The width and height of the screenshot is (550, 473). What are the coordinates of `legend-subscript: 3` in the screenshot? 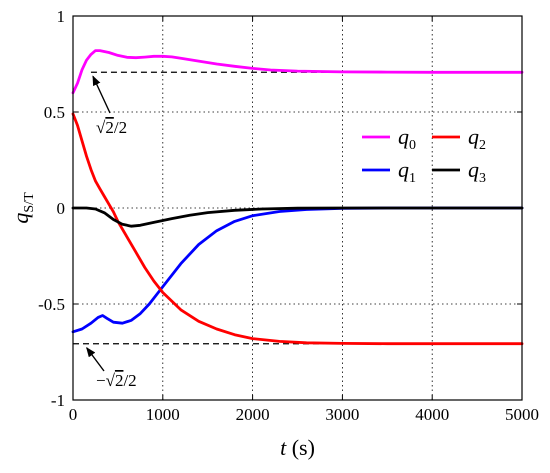 It's located at (482, 178).